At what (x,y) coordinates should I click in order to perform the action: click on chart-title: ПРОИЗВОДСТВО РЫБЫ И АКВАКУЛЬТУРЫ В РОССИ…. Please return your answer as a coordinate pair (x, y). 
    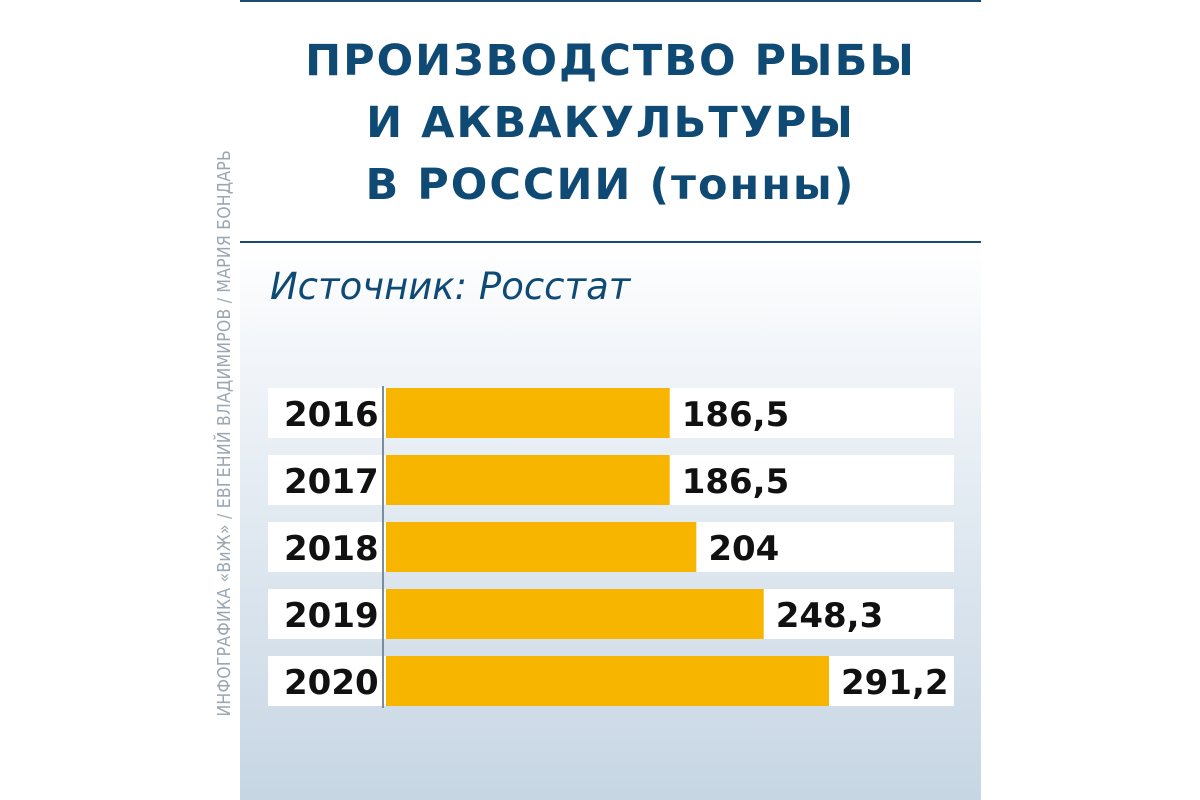
    Looking at the image, I should click on (610, 123).